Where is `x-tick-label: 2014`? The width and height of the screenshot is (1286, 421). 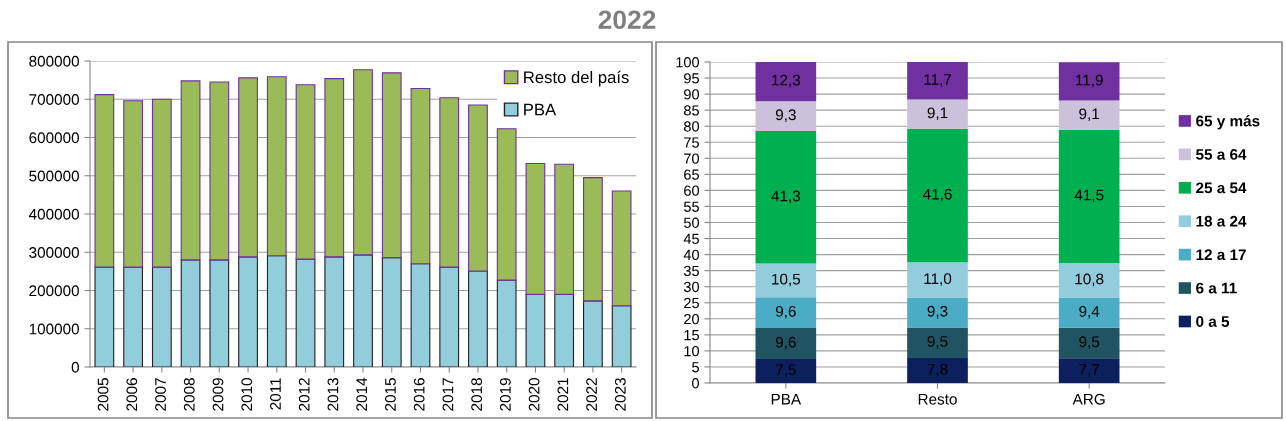
x-tick-label: 2014 is located at coordinates (362, 394).